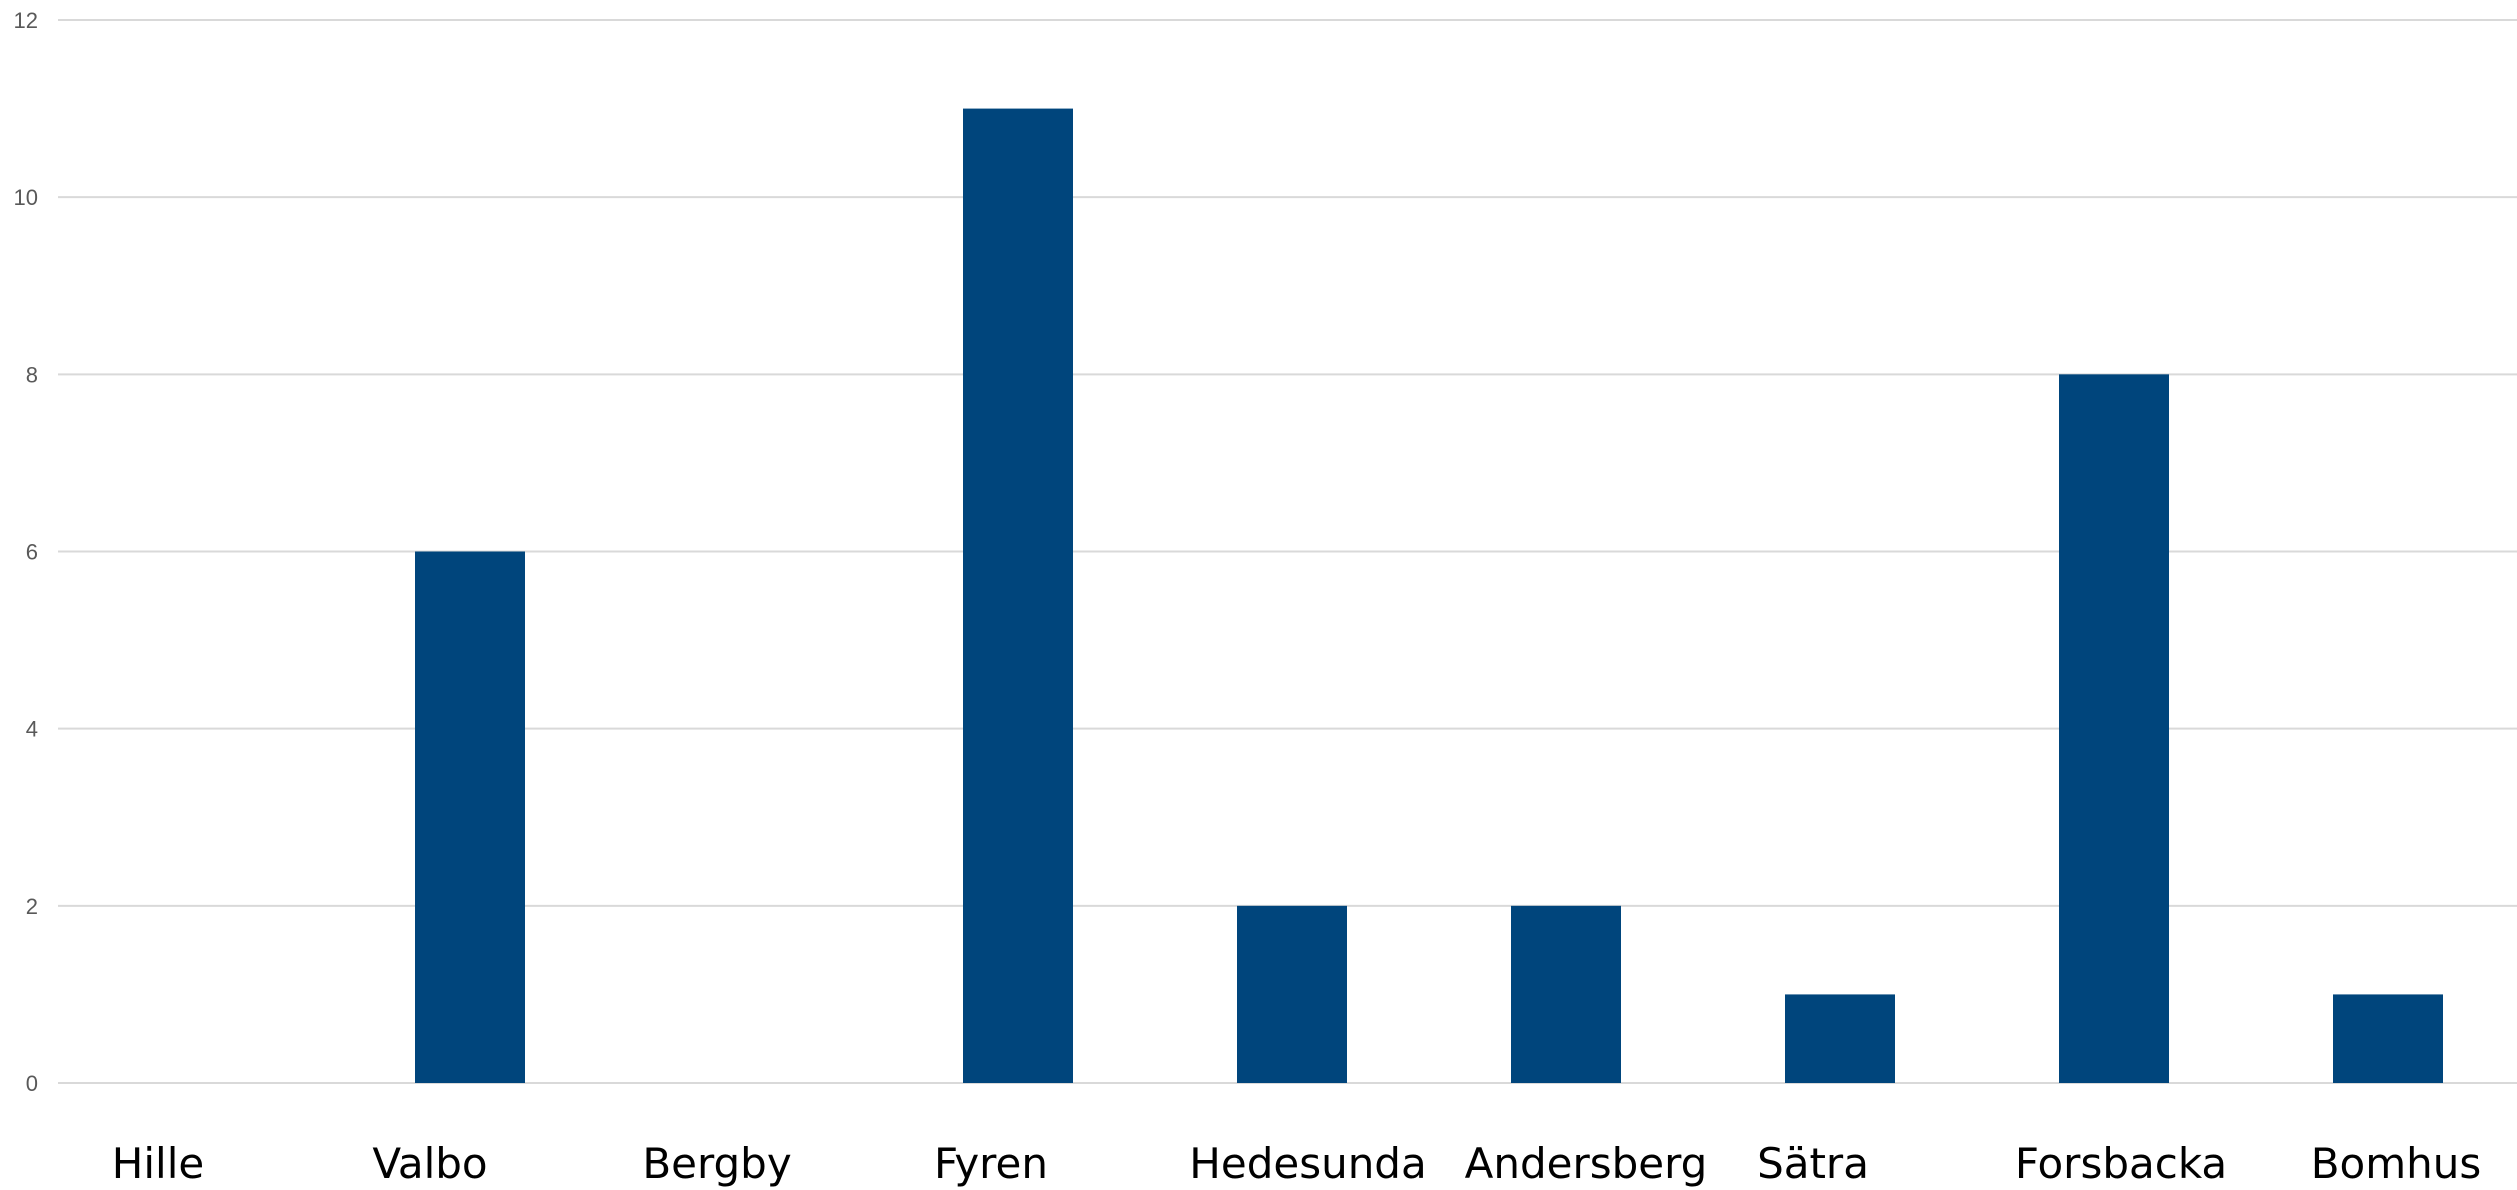 This screenshot has width=2517, height=1190. I want to click on x-tick-label: Bomhus, so click(2396, 1163).